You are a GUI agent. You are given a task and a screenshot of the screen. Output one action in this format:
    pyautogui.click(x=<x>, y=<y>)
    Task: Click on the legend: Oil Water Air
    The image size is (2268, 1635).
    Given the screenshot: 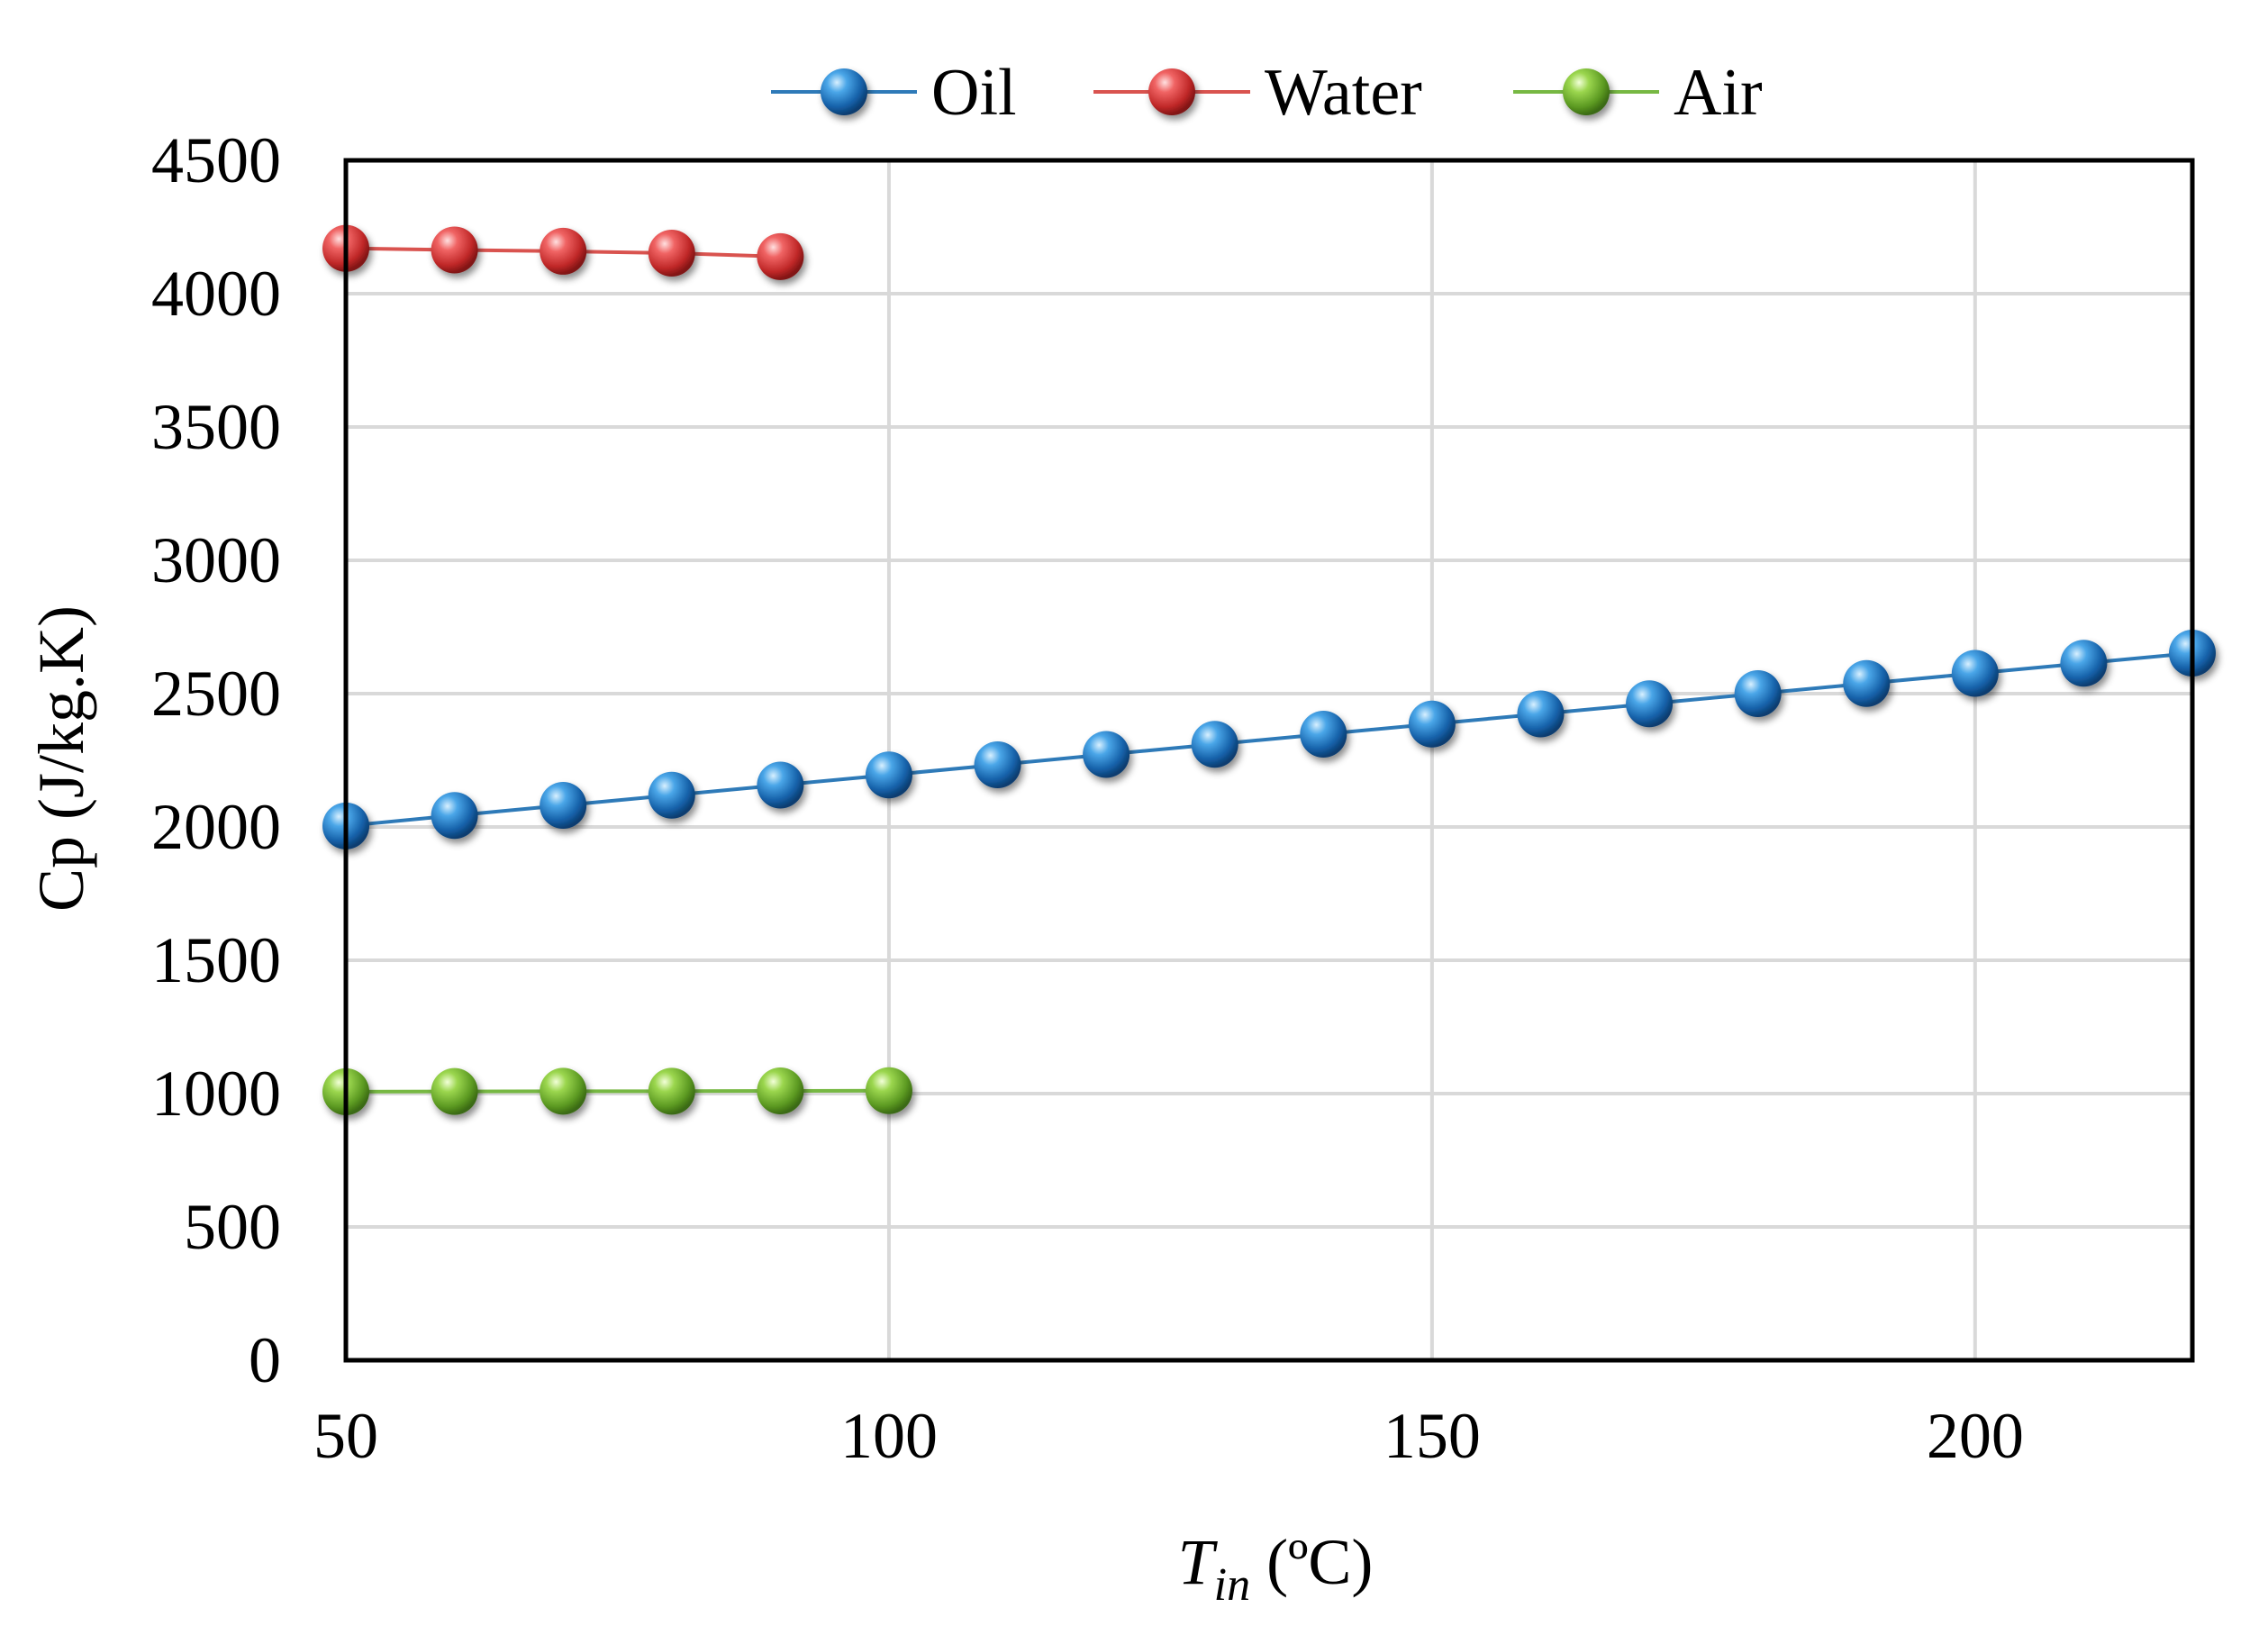 What is the action you would take?
    pyautogui.click(x=1267, y=93)
    